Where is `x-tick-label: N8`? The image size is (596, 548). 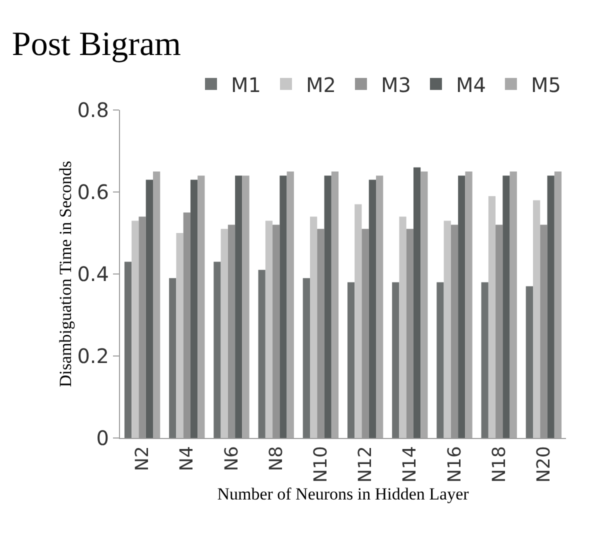
x-tick-label: N8 is located at coordinates (276, 459).